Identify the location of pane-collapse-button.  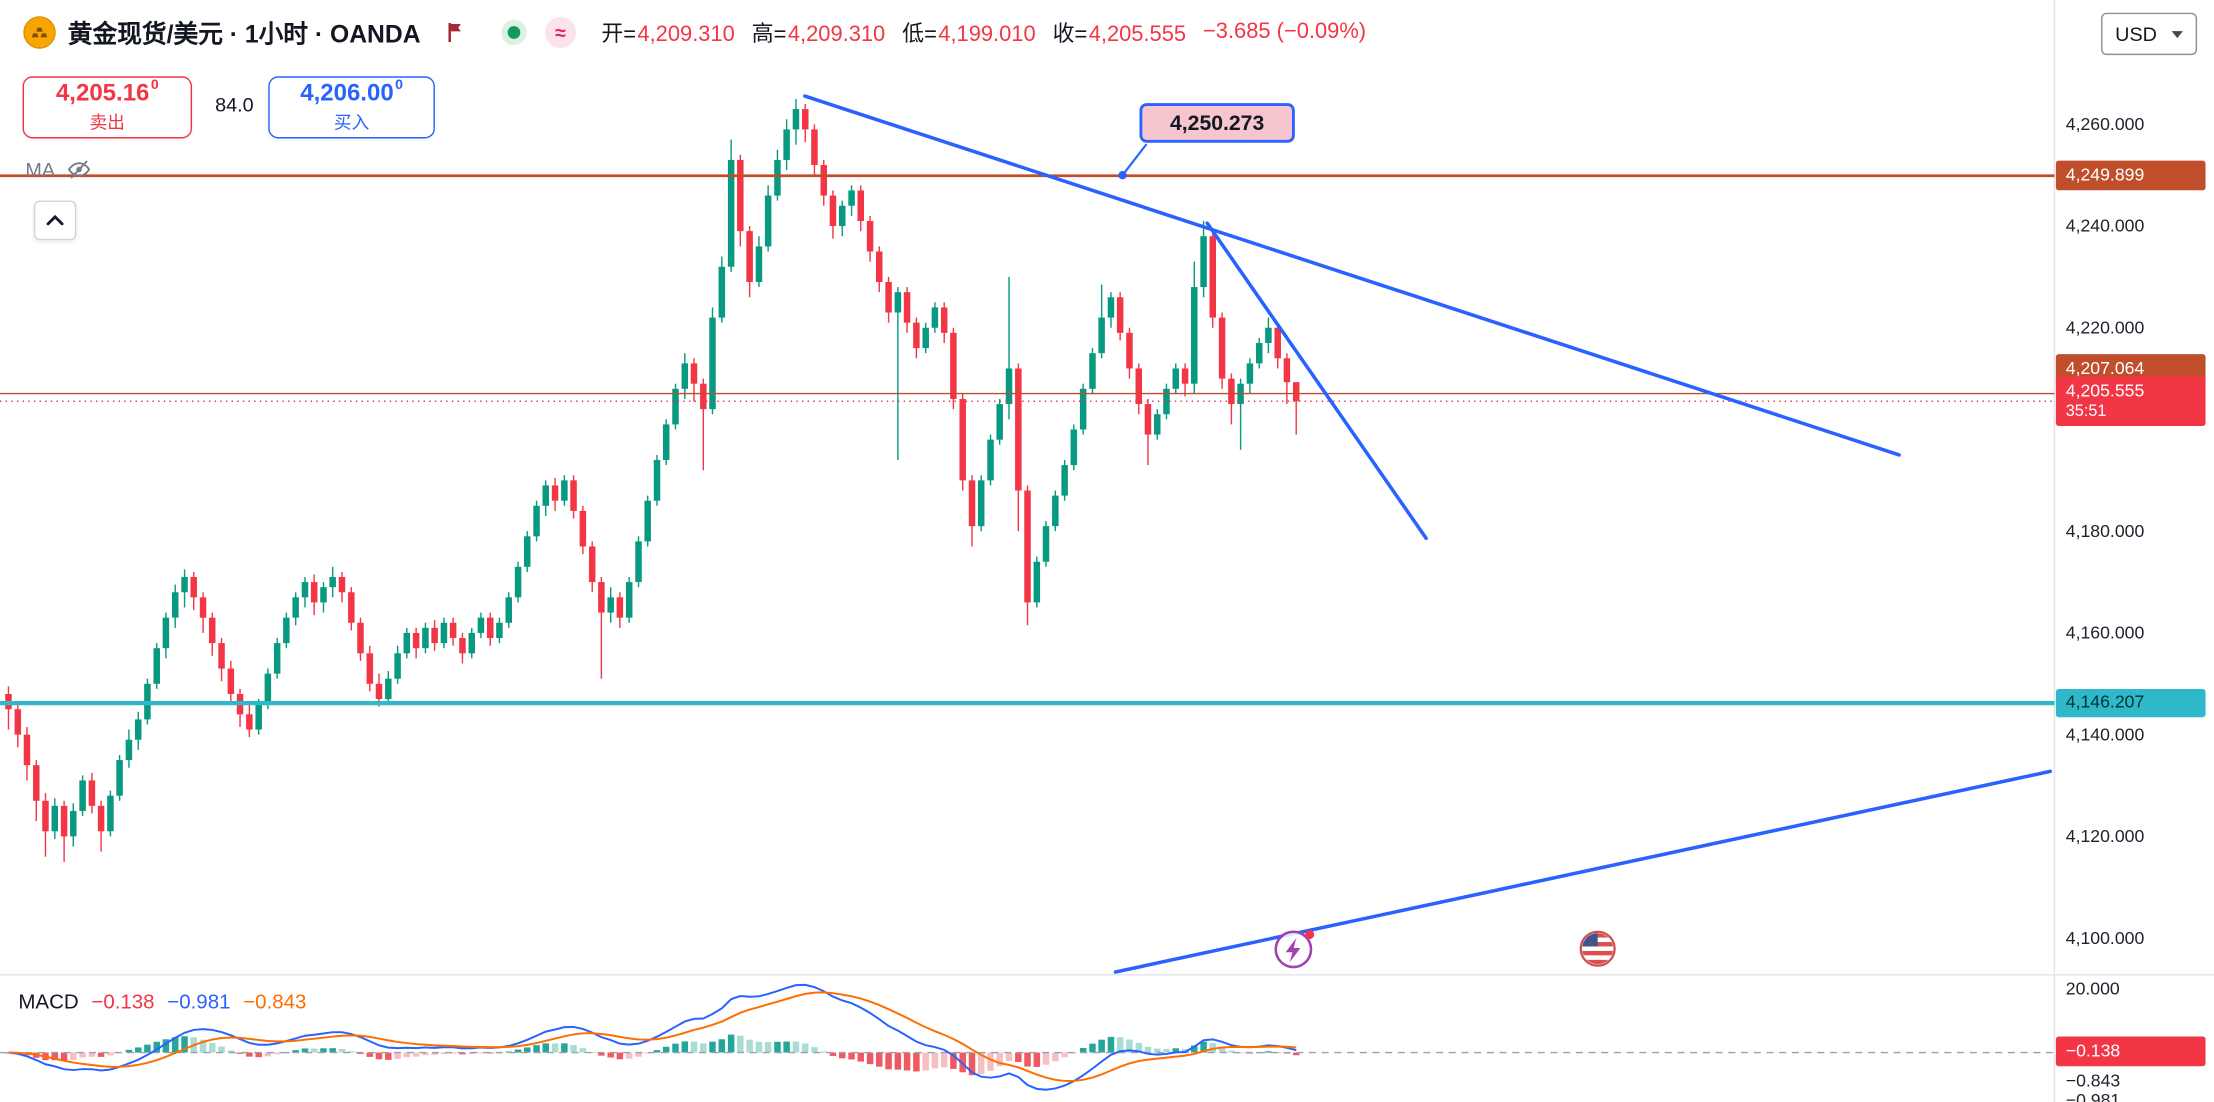
(55, 220).